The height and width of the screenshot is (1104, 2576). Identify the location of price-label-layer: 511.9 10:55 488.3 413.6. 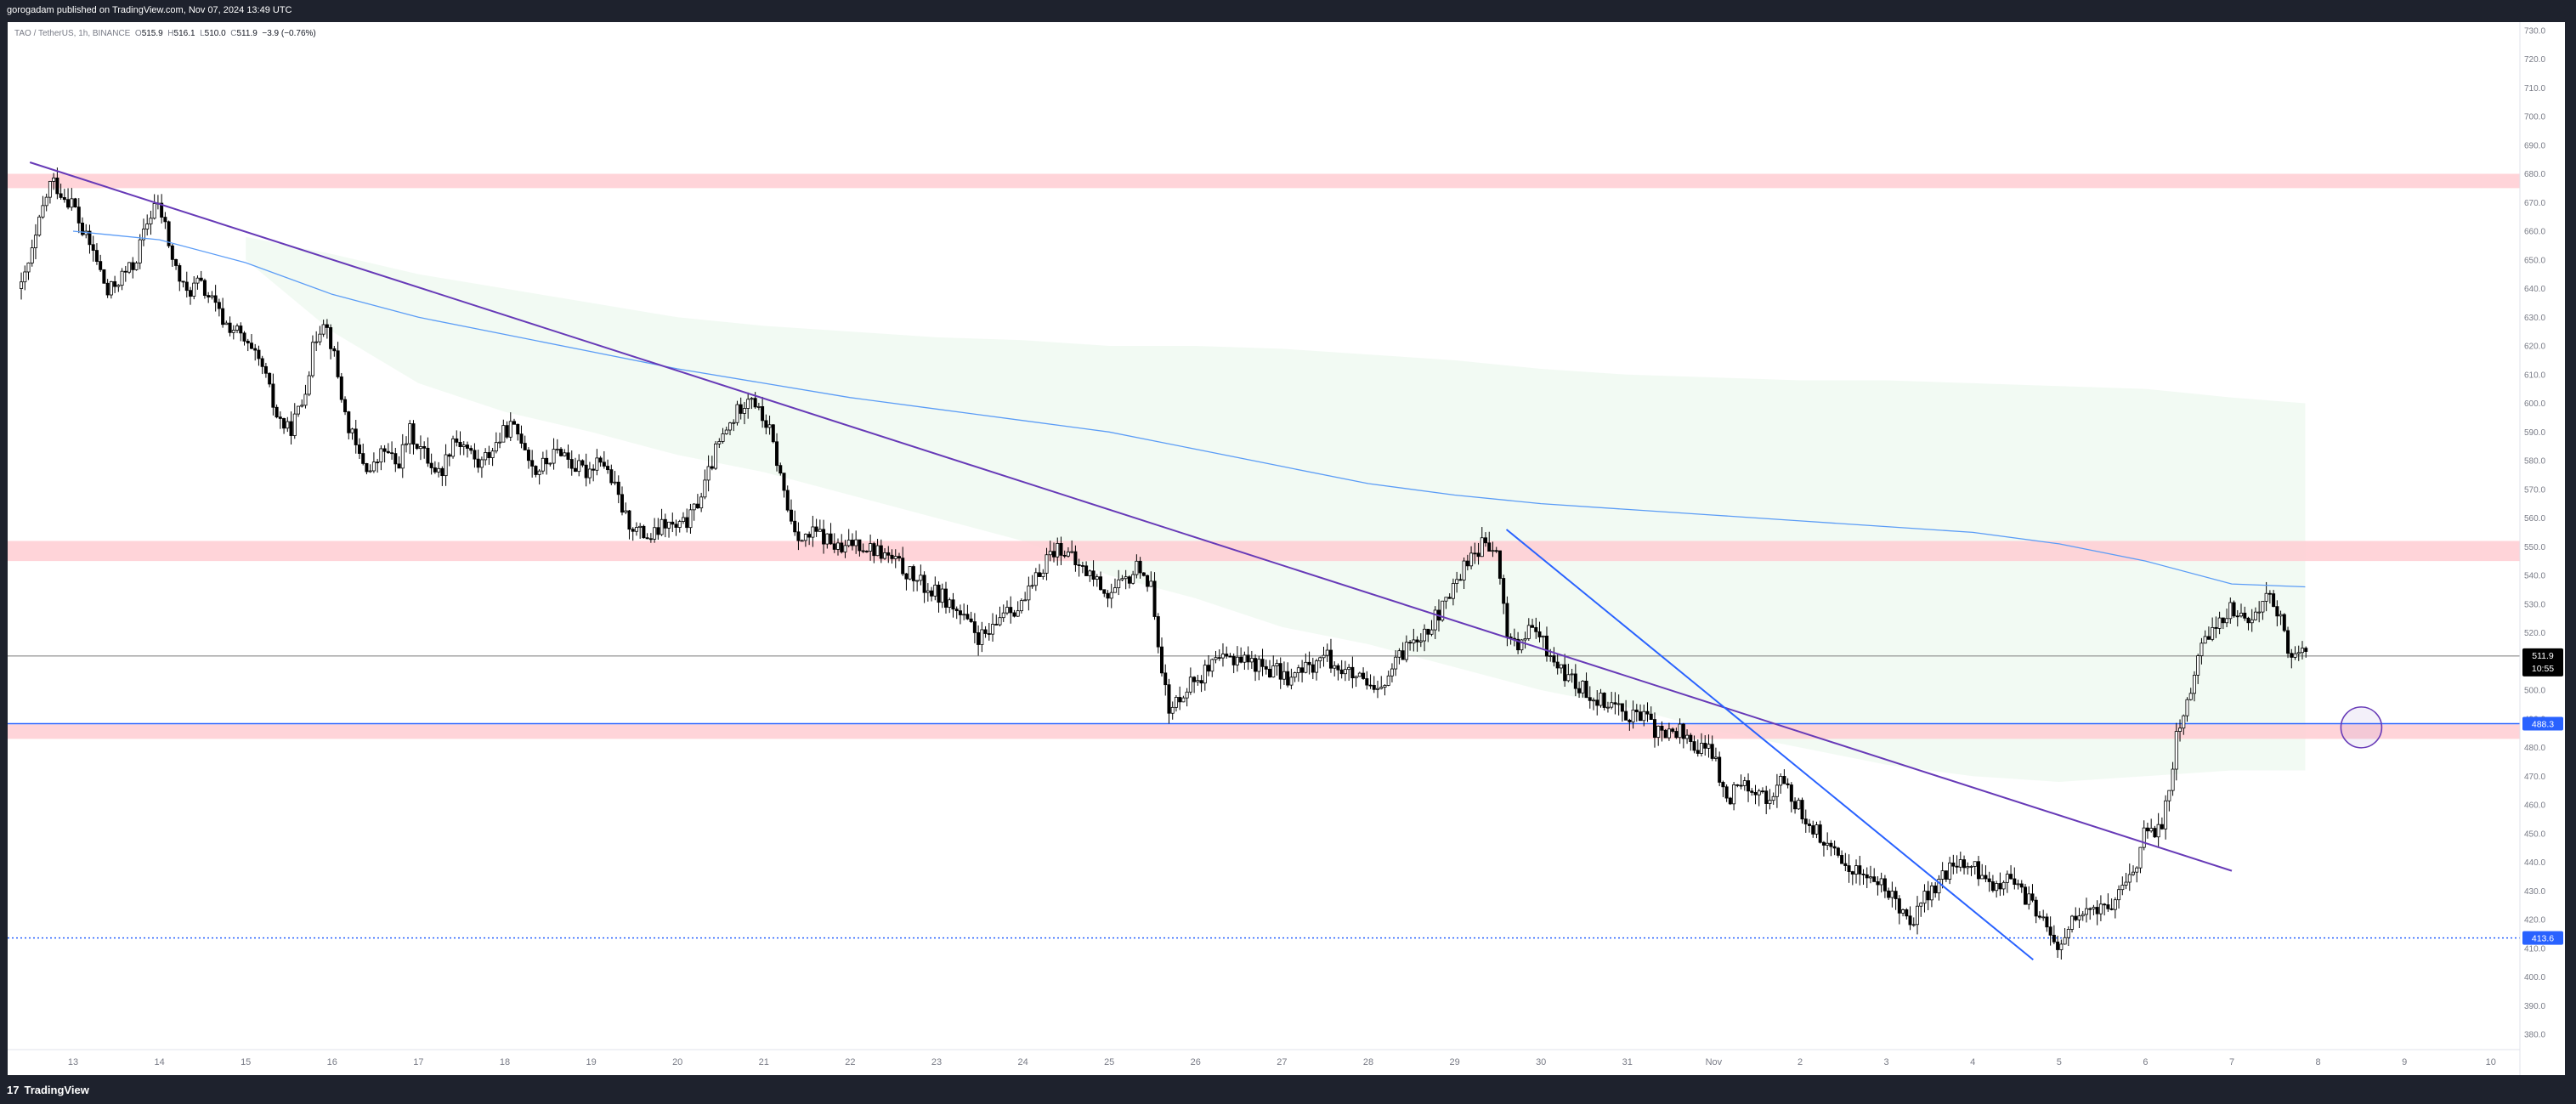
(2542, 796).